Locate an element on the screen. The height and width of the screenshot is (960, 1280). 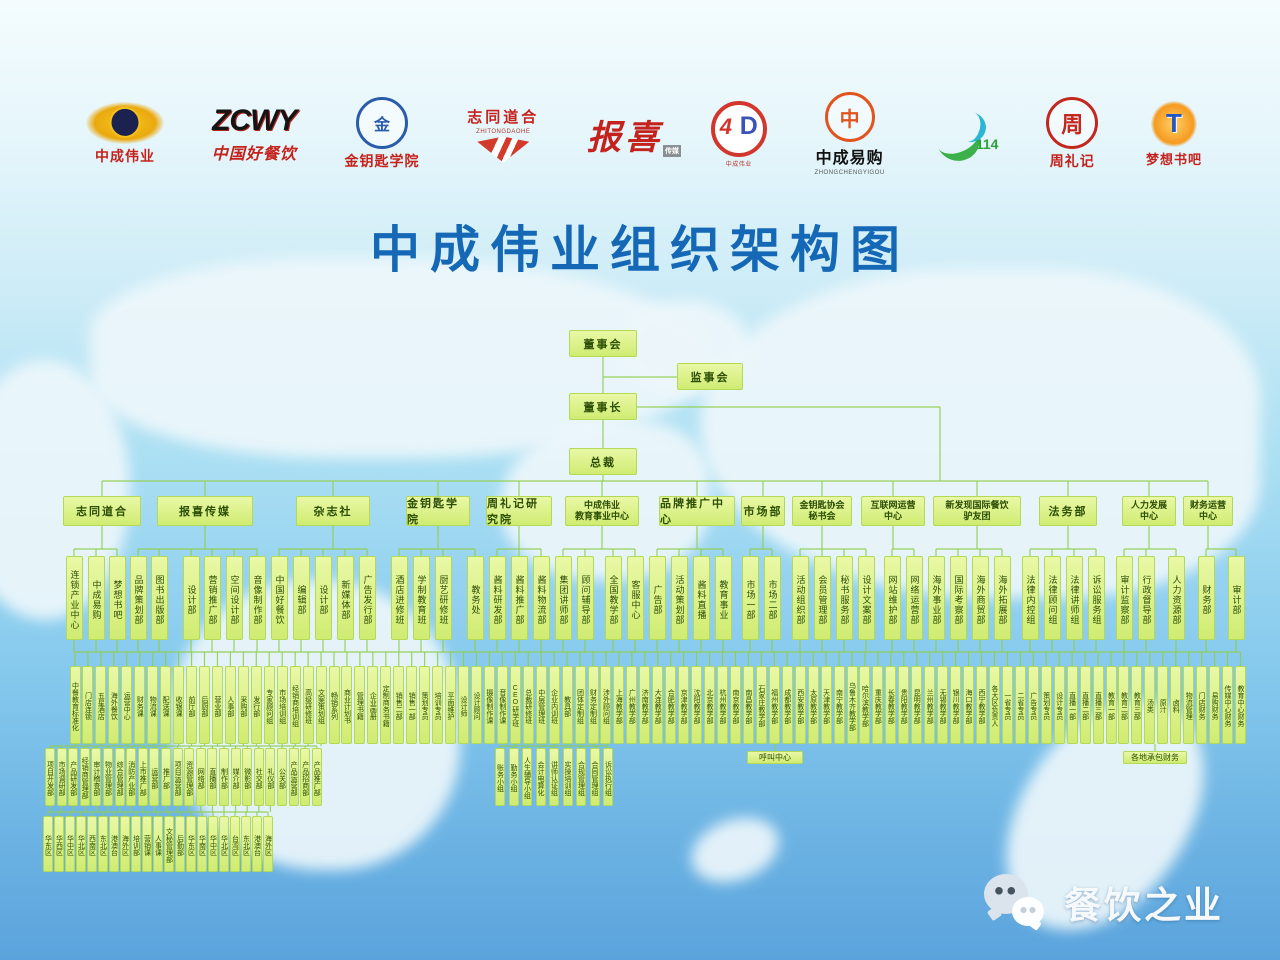
org-node: 港澳台 is located at coordinates (257, 844).